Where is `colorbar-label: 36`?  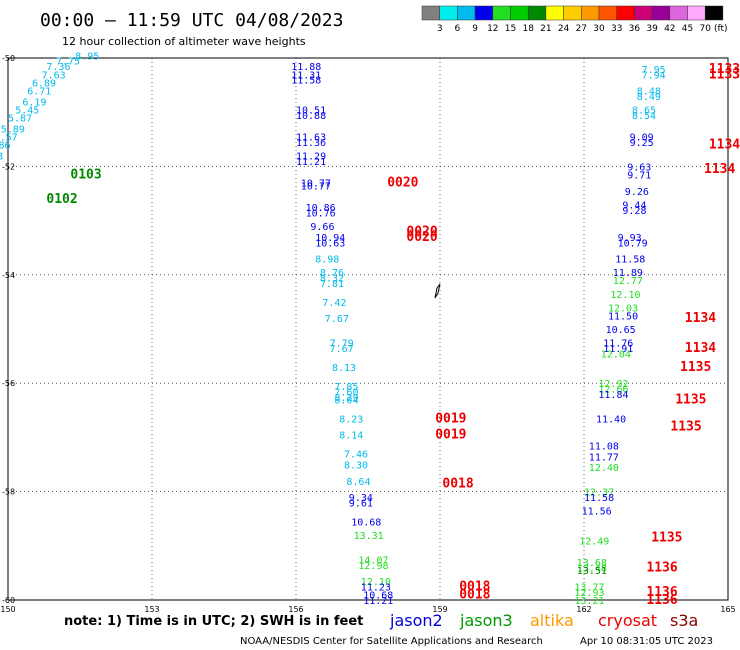 colorbar-label: 36 is located at coordinates (635, 29).